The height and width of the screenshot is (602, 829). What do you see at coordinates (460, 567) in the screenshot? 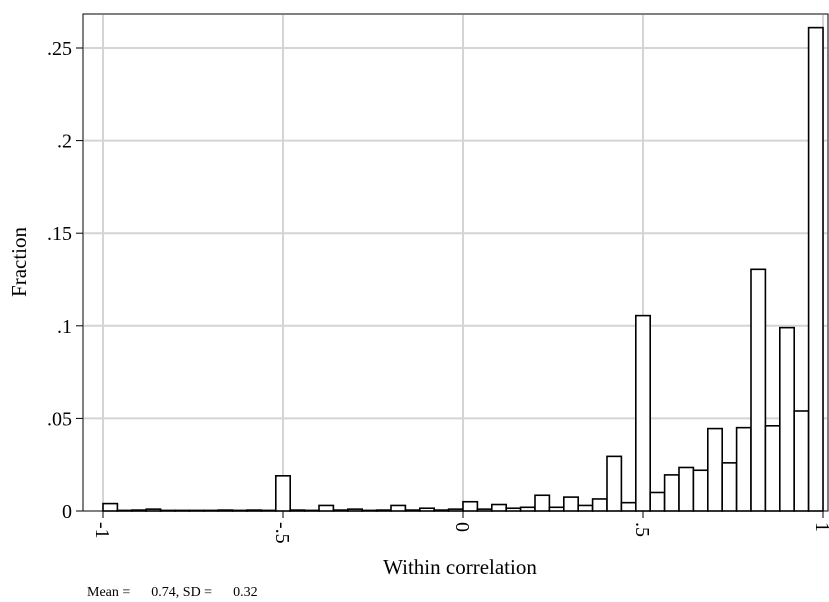
I see `x-axis-label: Within correlation` at bounding box center [460, 567].